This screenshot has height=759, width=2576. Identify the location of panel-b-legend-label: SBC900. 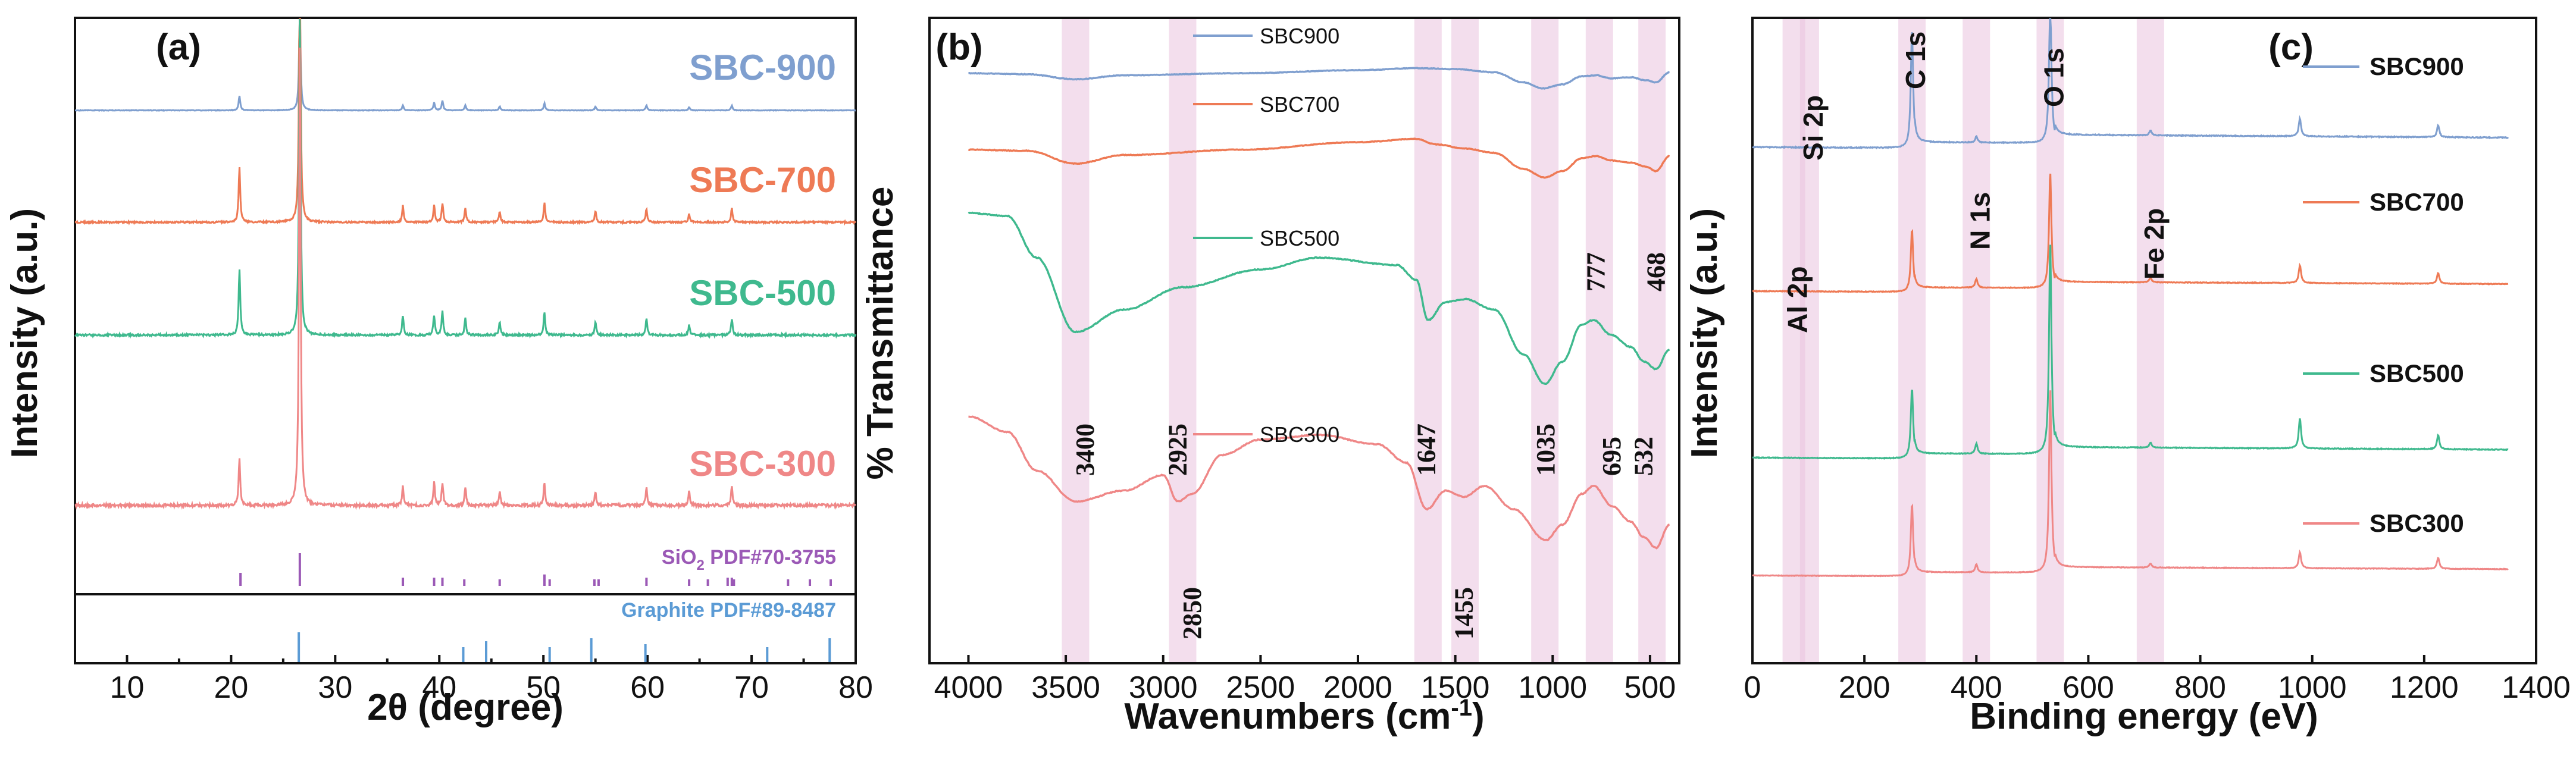
(1299, 36).